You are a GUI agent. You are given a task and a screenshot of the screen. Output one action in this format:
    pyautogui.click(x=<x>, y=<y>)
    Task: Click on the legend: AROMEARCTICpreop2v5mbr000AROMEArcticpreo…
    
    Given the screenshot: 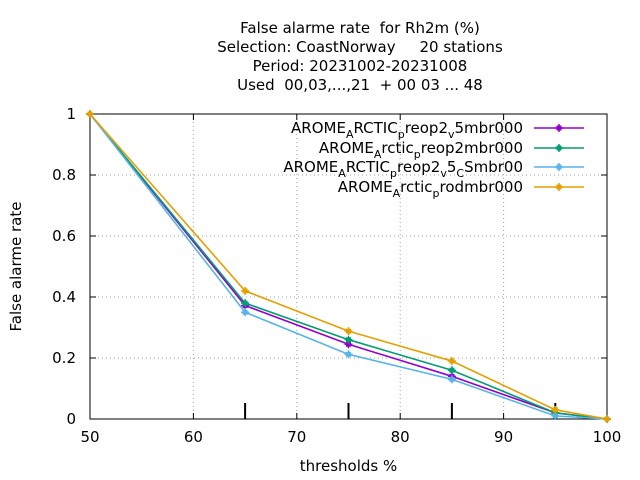 What is the action you would take?
    pyautogui.click(x=433, y=159)
    